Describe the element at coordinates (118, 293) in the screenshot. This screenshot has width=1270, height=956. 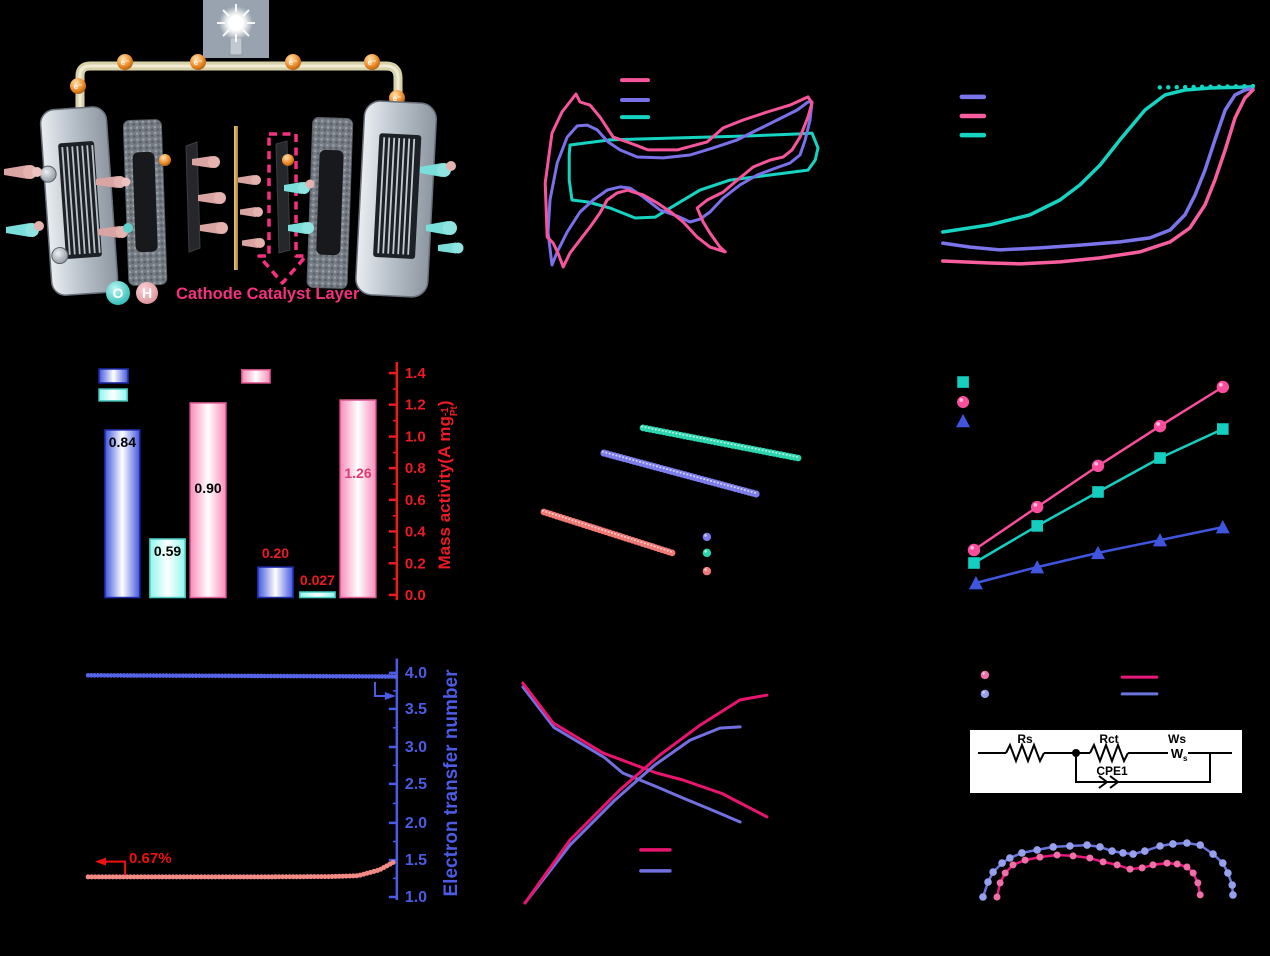
I see `oxygen-legend-label: O` at that location.